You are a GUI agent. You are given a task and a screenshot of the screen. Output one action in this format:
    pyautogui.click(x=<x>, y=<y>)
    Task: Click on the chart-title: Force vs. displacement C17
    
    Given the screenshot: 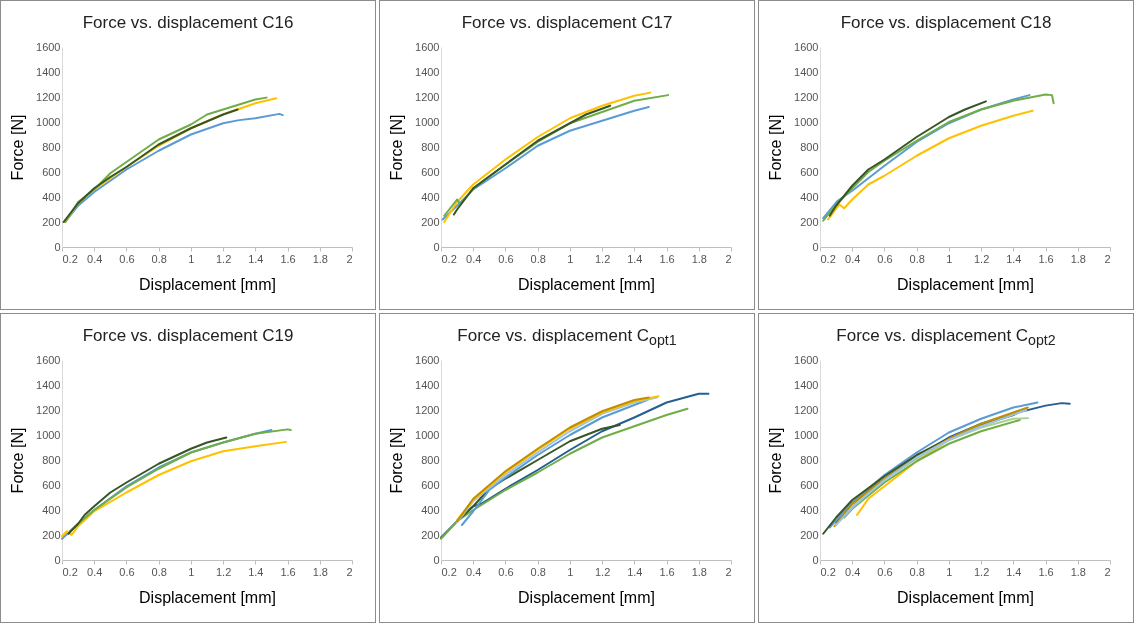 What is the action you would take?
    pyautogui.click(x=567, y=23)
    